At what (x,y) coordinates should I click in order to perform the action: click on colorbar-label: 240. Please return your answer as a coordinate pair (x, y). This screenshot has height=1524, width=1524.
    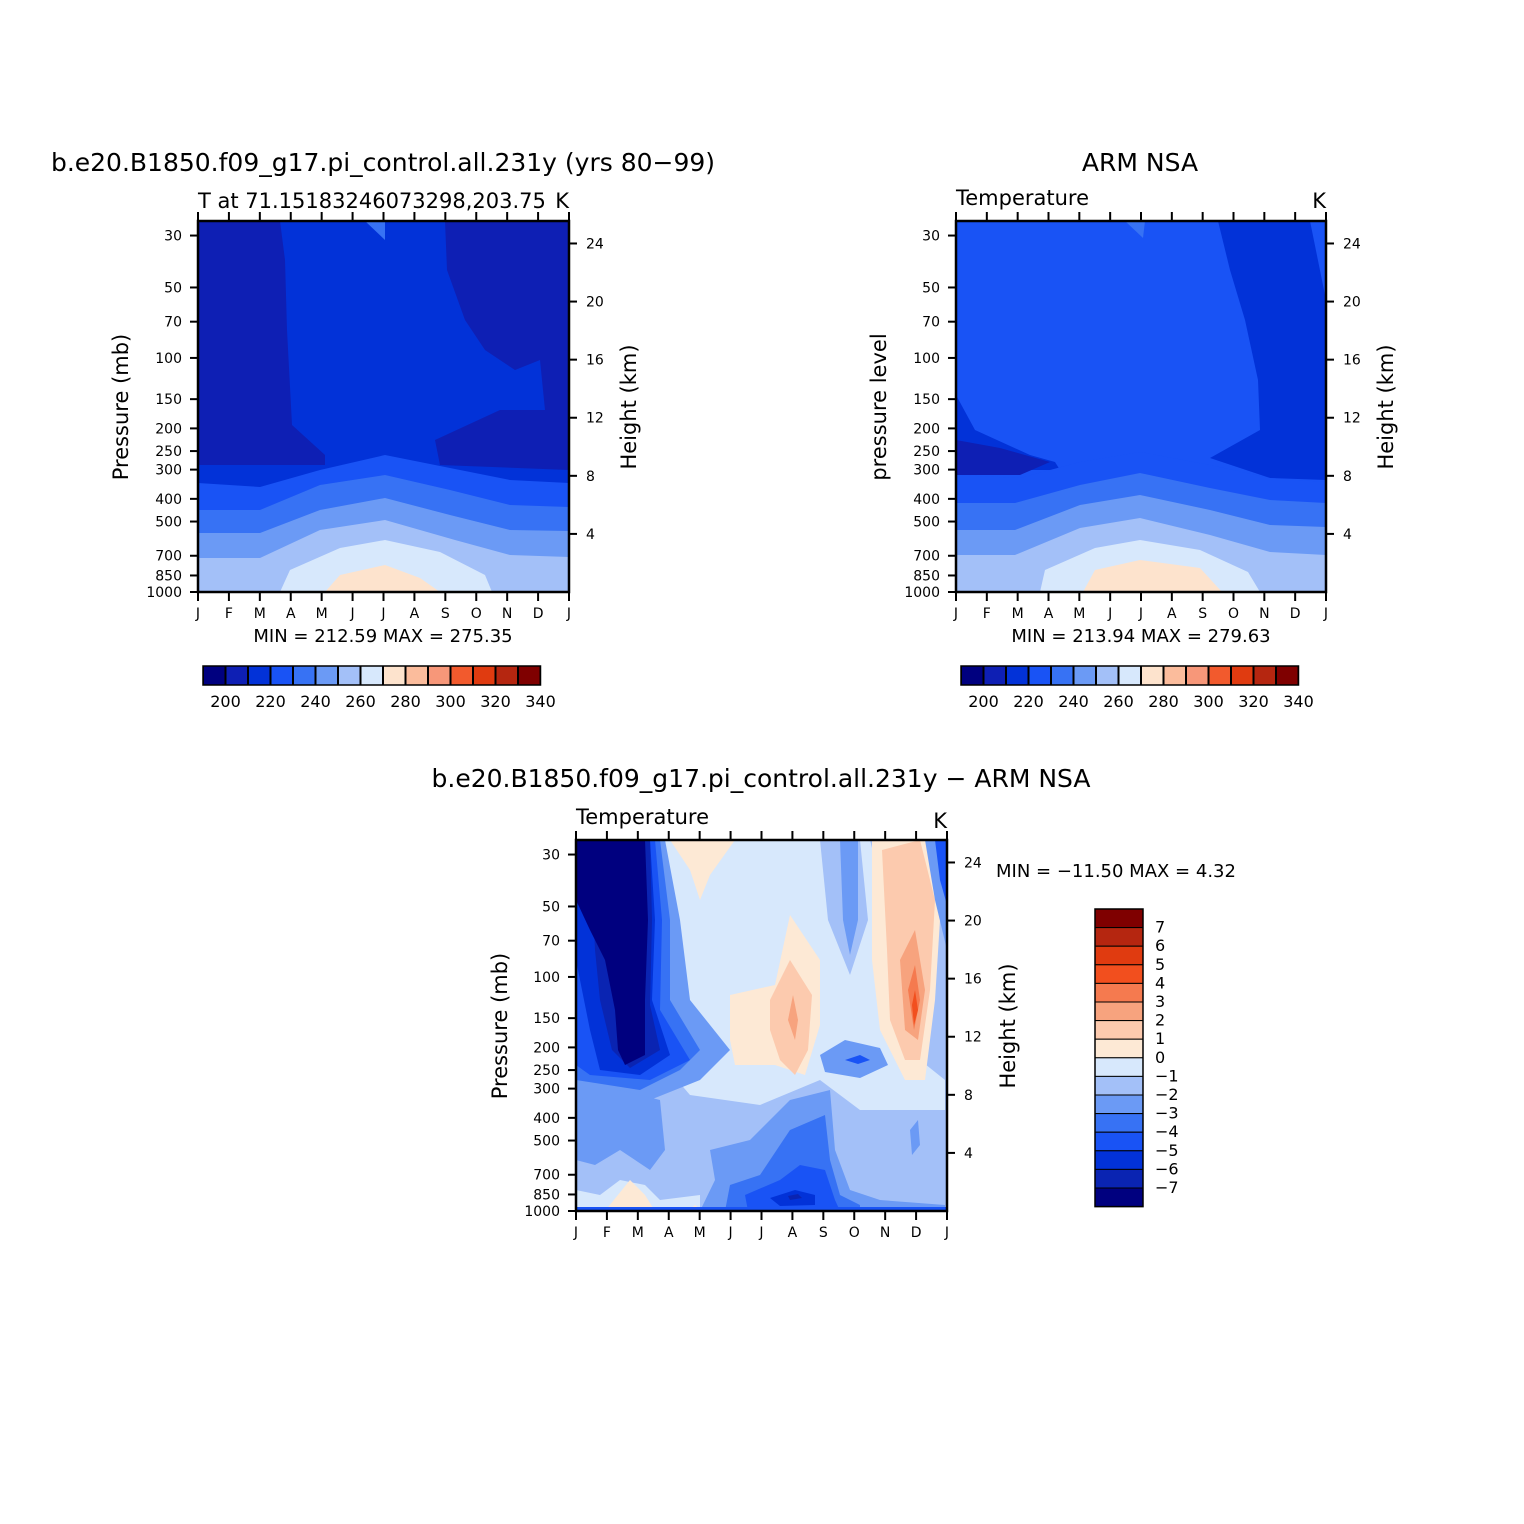
    Looking at the image, I should click on (315, 701).